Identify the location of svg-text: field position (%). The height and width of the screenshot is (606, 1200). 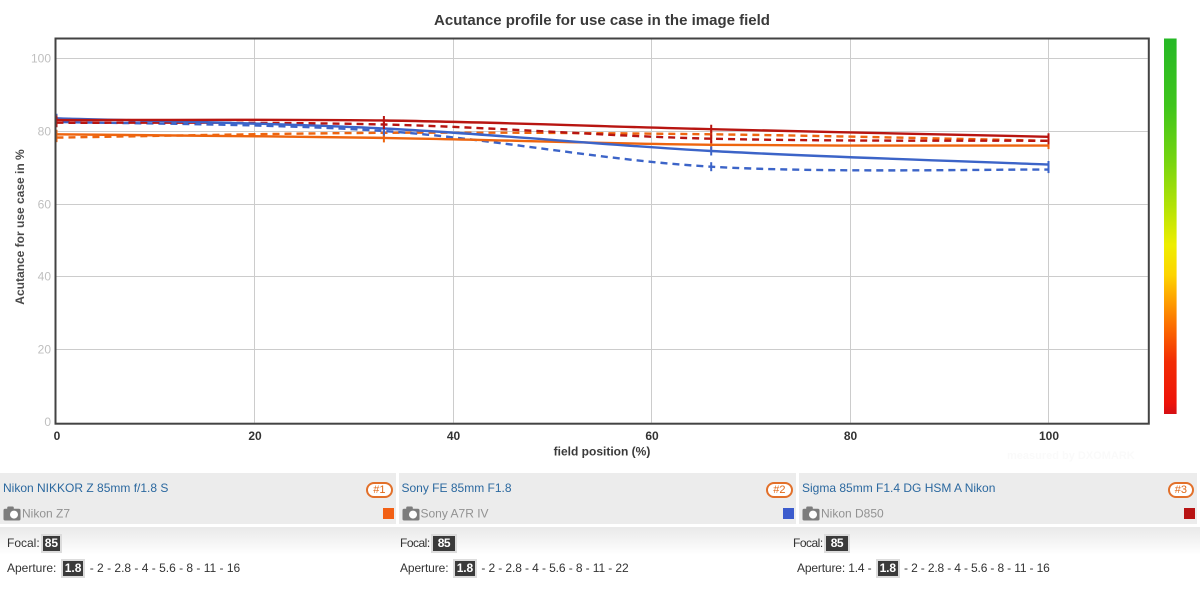
(602, 452).